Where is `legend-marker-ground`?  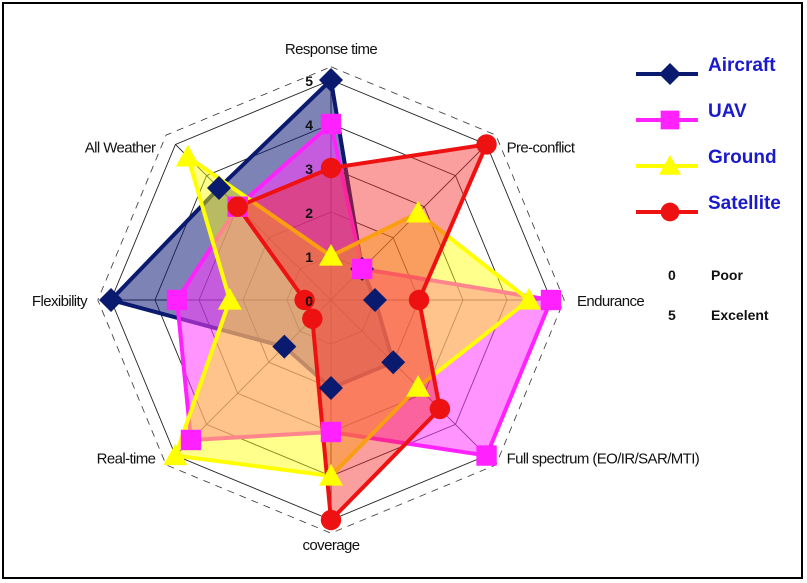
legend-marker-ground is located at coordinates (670, 165).